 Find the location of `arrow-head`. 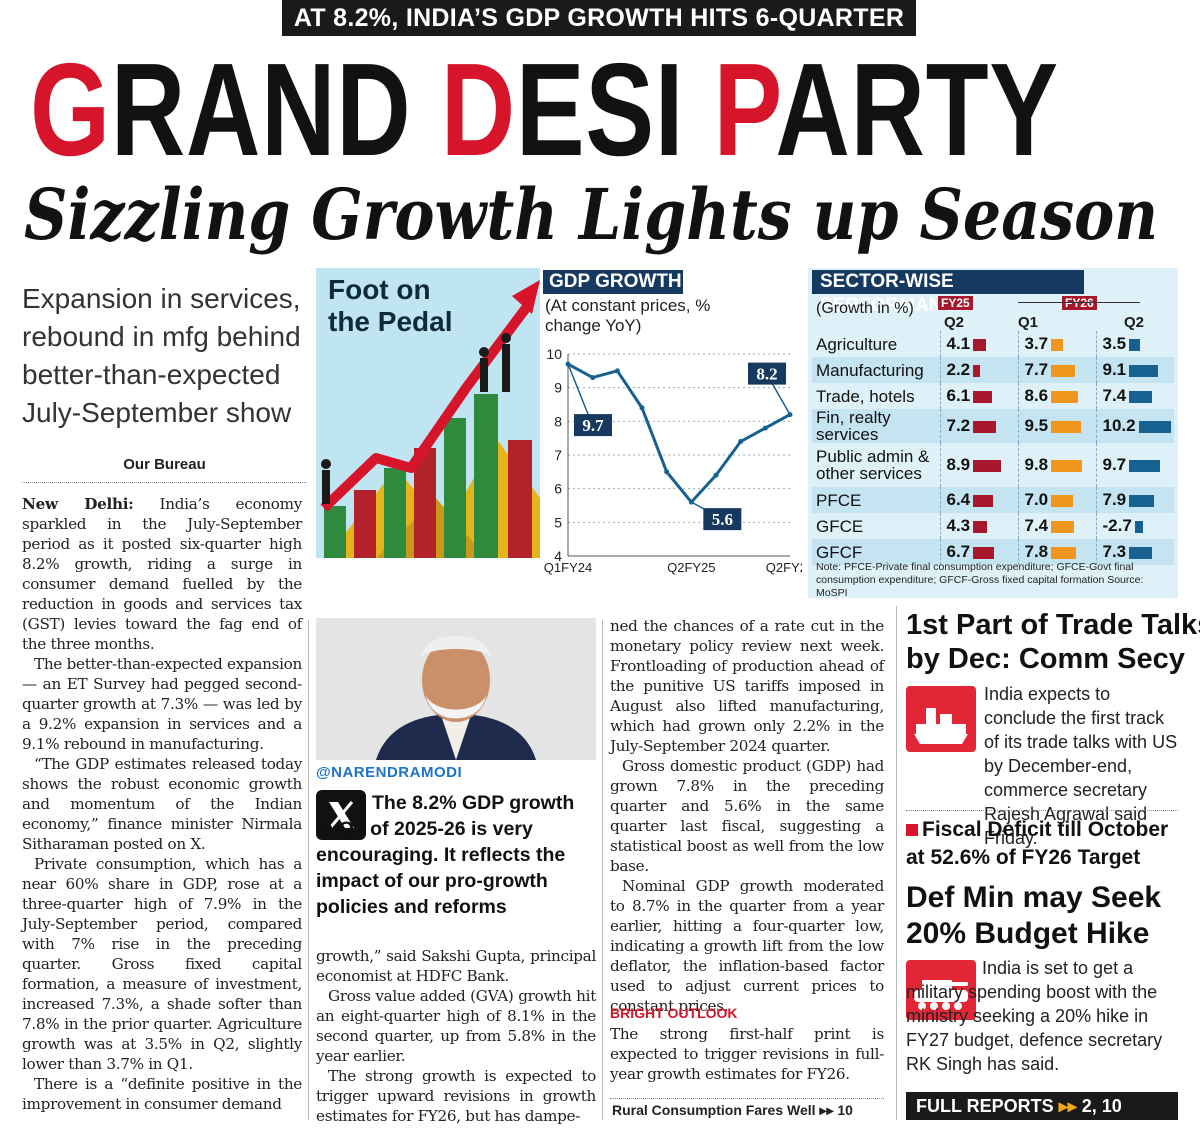

arrow-head is located at coordinates (526, 297).